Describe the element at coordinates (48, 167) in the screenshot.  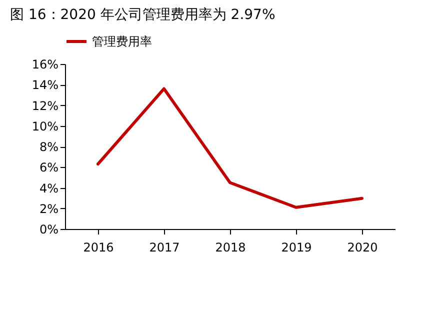
I see `y-tick-label: 6%` at that location.